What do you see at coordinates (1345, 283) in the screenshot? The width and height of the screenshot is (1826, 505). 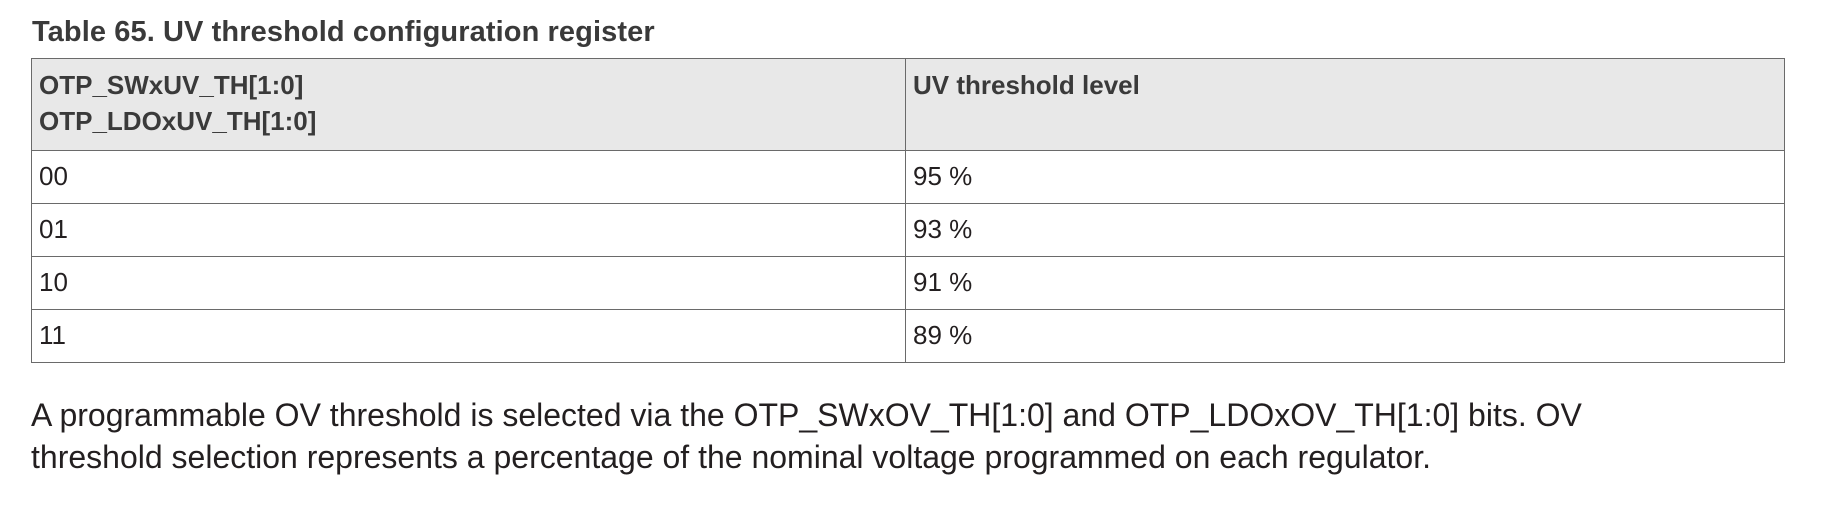 I see `table-cell-level: 91 %` at bounding box center [1345, 283].